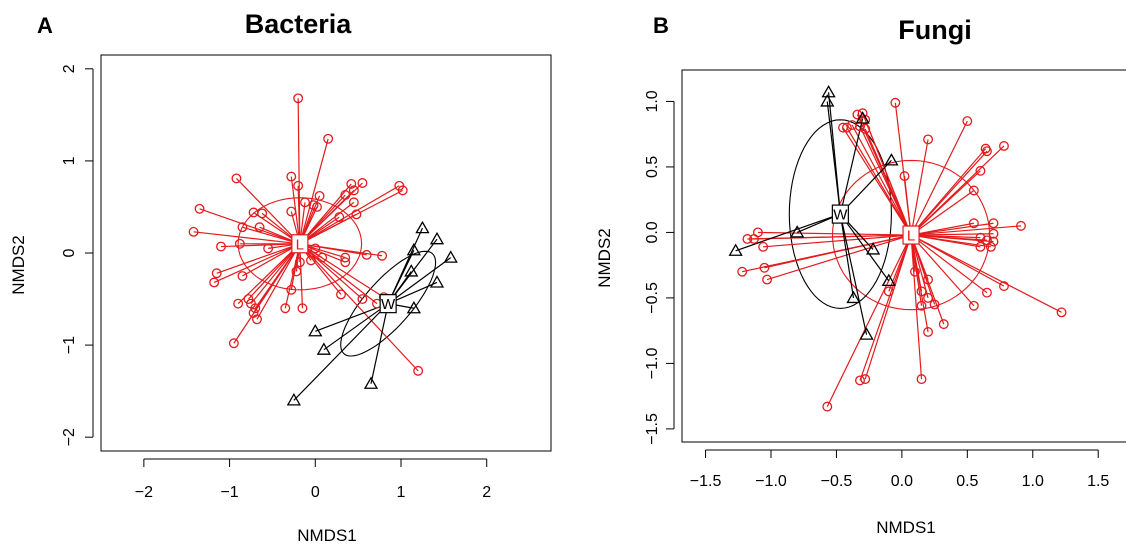 This screenshot has width=1126, height=550. I want to click on panel-a-y-tick-label: −2, so click(69, 437).